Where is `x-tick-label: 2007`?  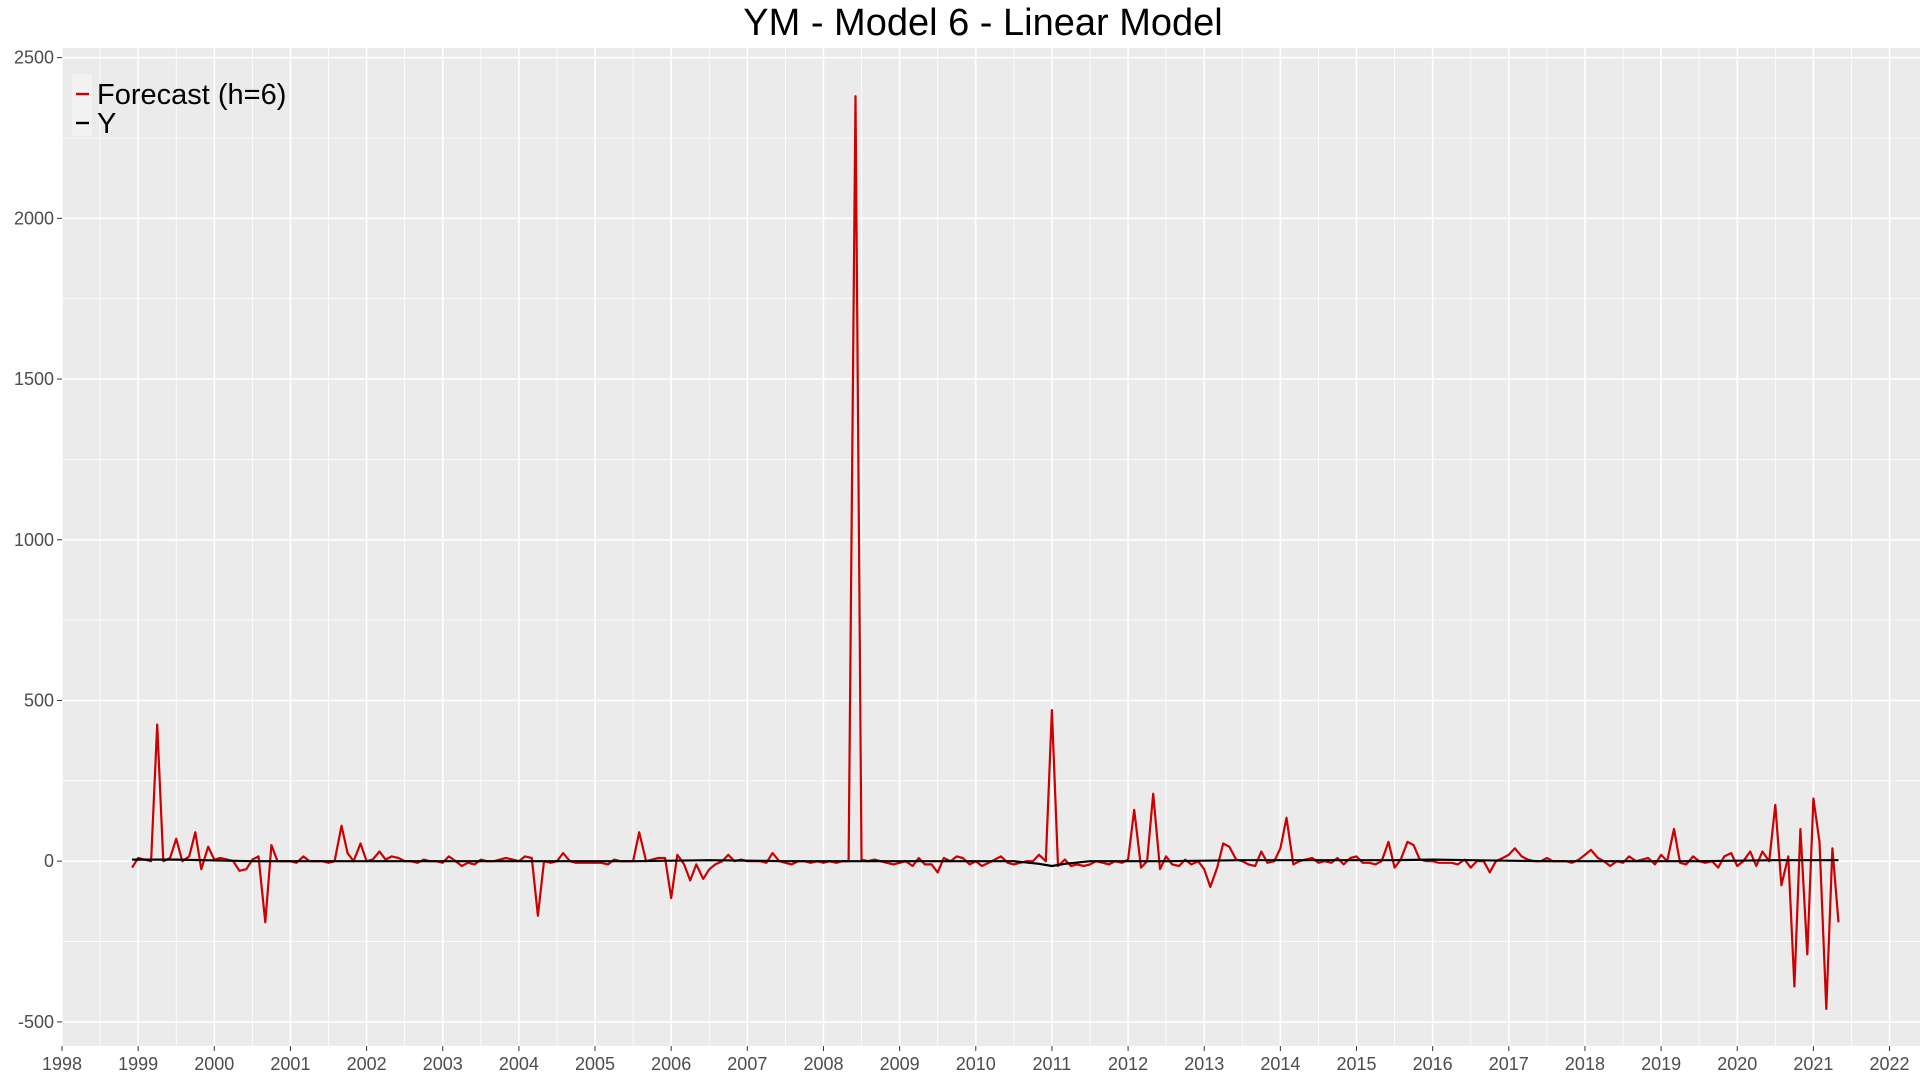
x-tick-label: 2007 is located at coordinates (747, 1064).